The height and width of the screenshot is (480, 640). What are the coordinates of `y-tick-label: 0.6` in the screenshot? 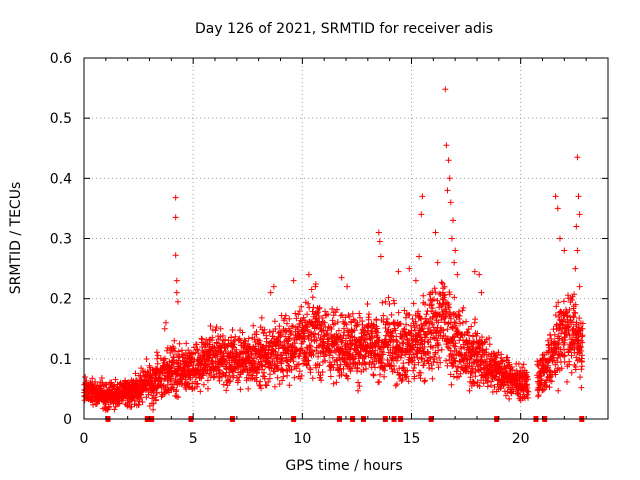 It's located at (61, 59).